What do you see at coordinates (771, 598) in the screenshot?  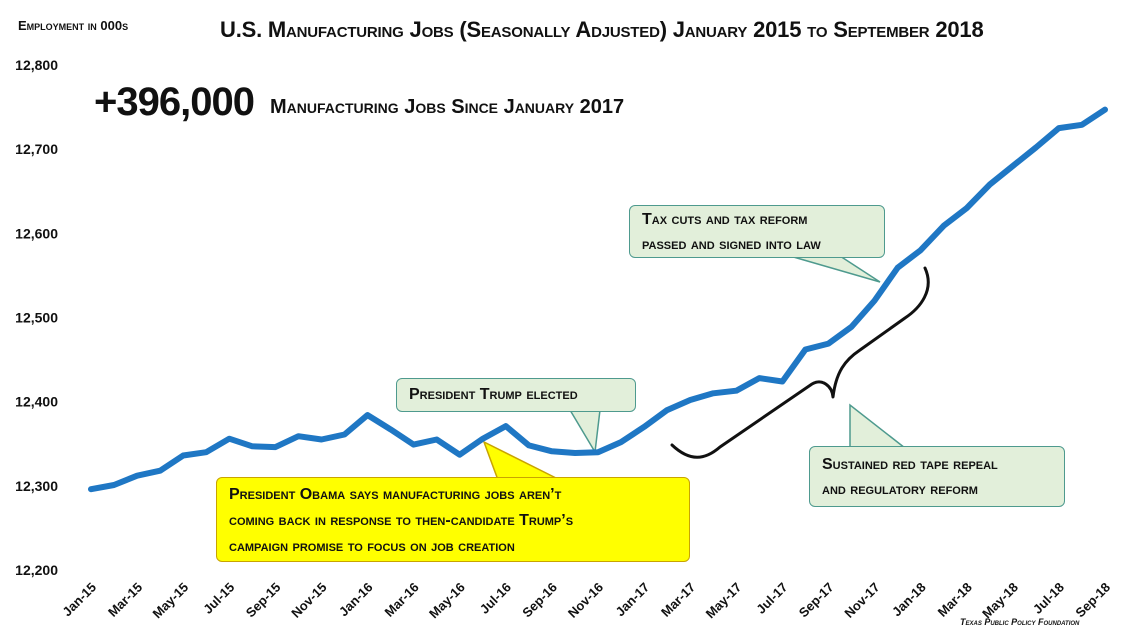 I see `x-tick-label: Jul-17` at bounding box center [771, 598].